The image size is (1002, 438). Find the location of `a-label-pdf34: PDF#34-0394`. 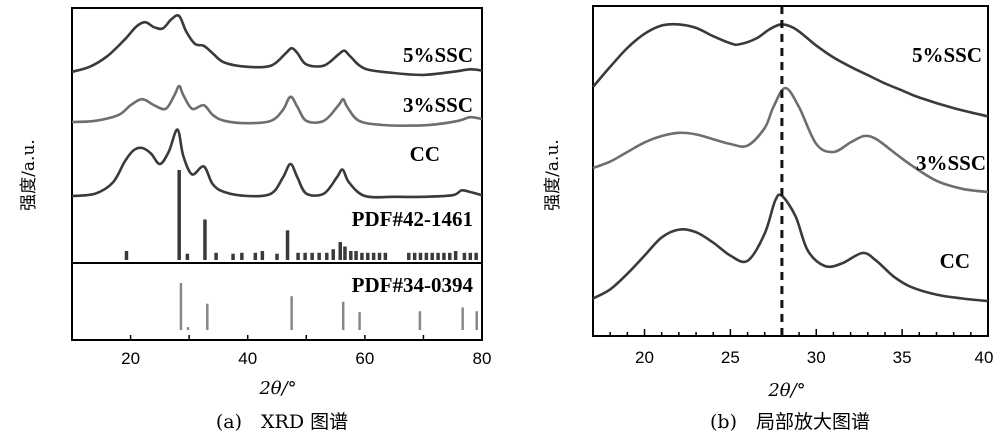

a-label-pdf34: PDF#34-0394 is located at coordinates (413, 285).